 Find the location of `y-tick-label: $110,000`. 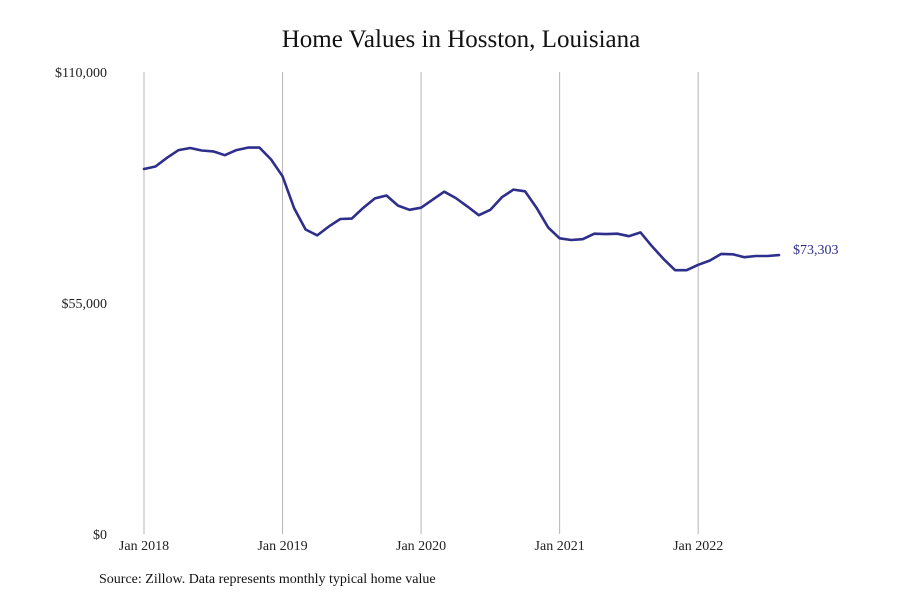

y-tick-label: $110,000 is located at coordinates (81, 73).